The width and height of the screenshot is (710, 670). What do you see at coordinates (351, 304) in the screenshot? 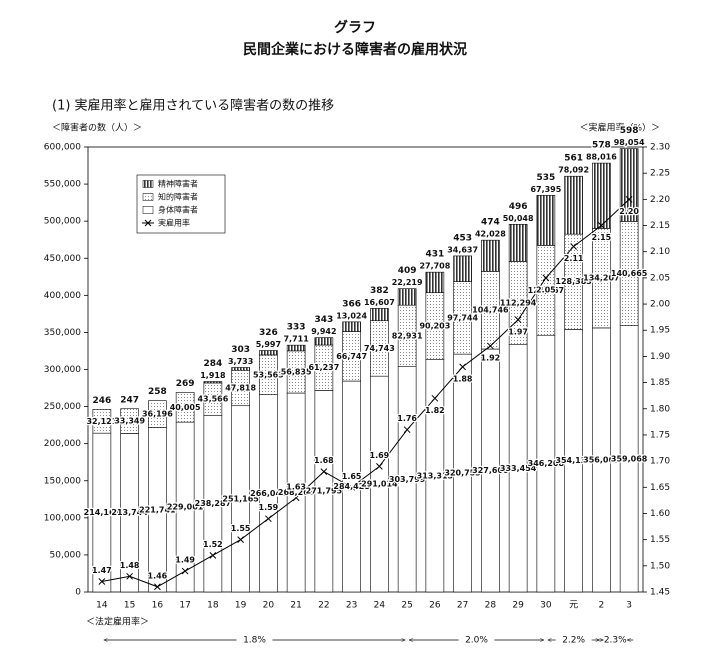
I see `total-label: 366` at bounding box center [351, 304].